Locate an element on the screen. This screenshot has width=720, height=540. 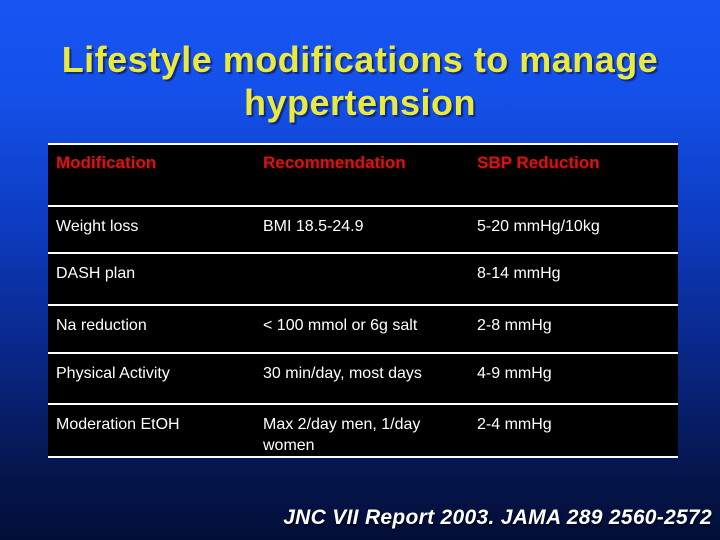
table-row: Weight loss BMI 18.5-24.9 5-20 mmHg/10kg is located at coordinates (363, 230).